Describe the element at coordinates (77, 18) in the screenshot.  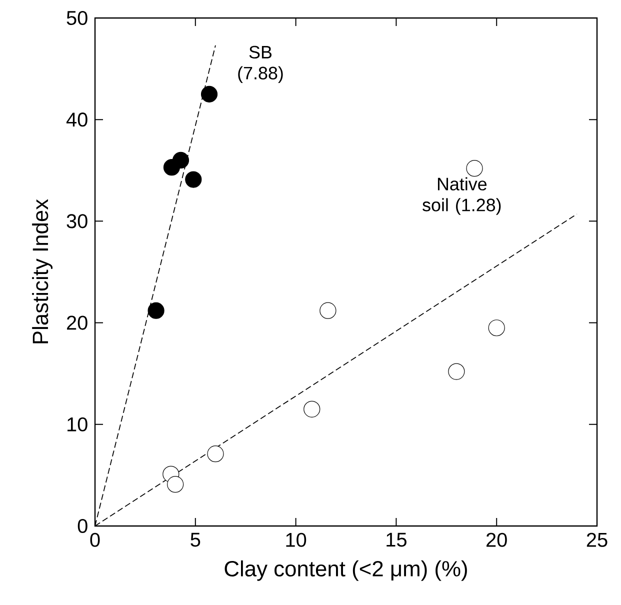
I see `y-tick-label: 50` at that location.